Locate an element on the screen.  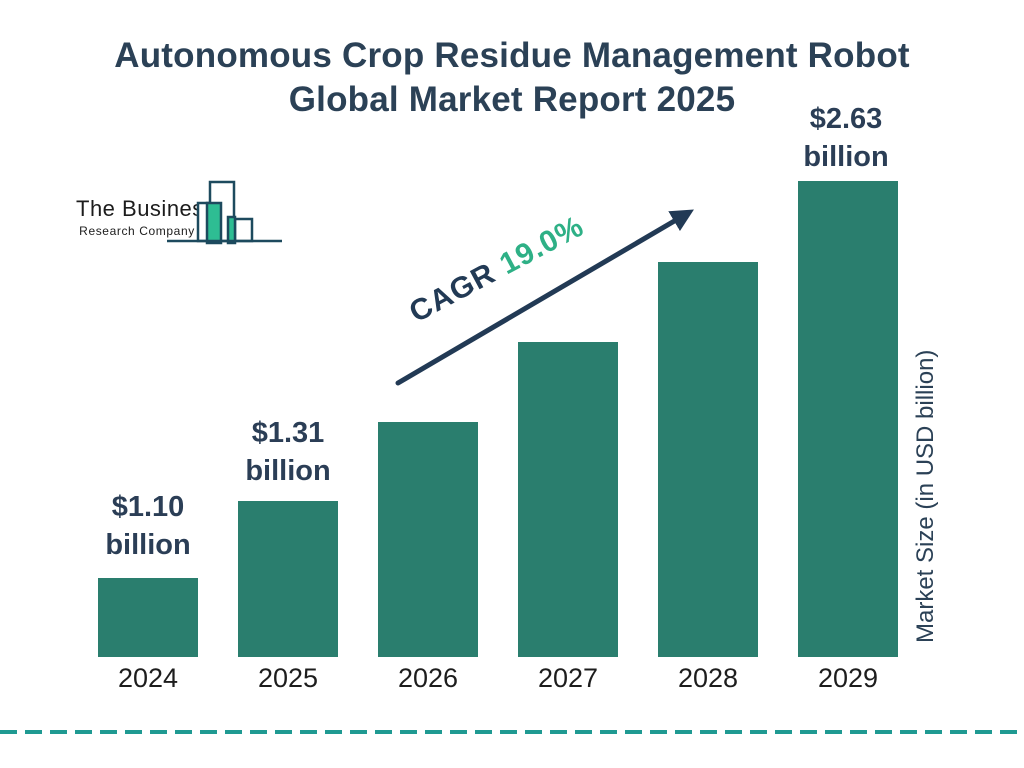
company-logo: The Business Research Company is located at coordinates (179, 212).